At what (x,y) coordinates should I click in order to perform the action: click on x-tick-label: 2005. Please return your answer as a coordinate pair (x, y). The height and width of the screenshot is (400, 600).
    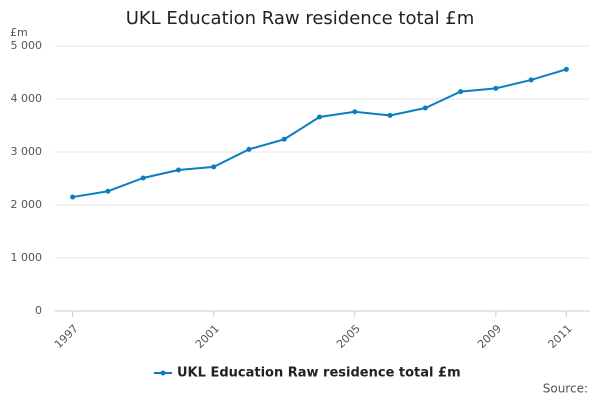
    Looking at the image, I should click on (348, 336).